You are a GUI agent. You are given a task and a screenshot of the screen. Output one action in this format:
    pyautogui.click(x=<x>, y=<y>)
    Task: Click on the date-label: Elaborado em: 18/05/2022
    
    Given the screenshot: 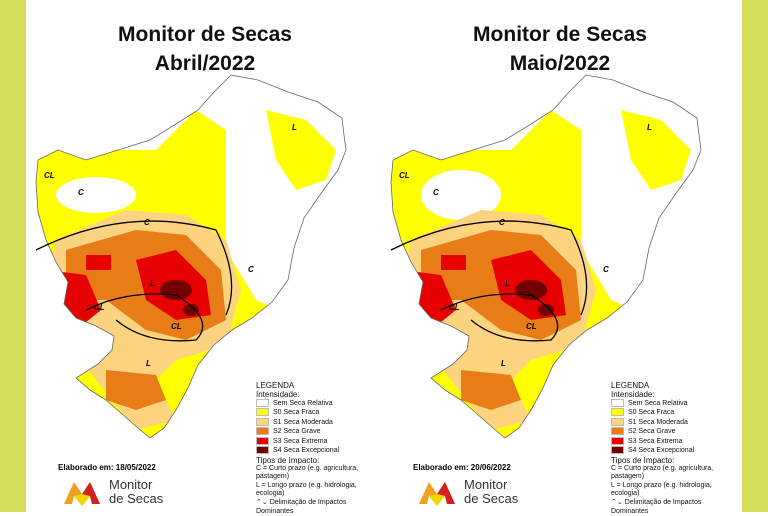 What is the action you would take?
    pyautogui.click(x=107, y=467)
    